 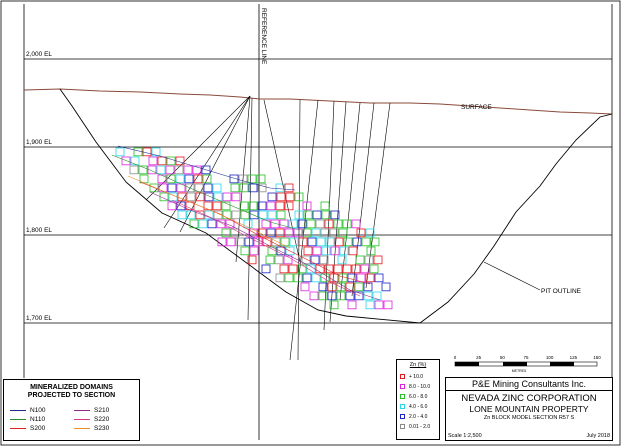 I want to click on zn-legend-item: 0.01 - 2.0, so click(x=415, y=427).